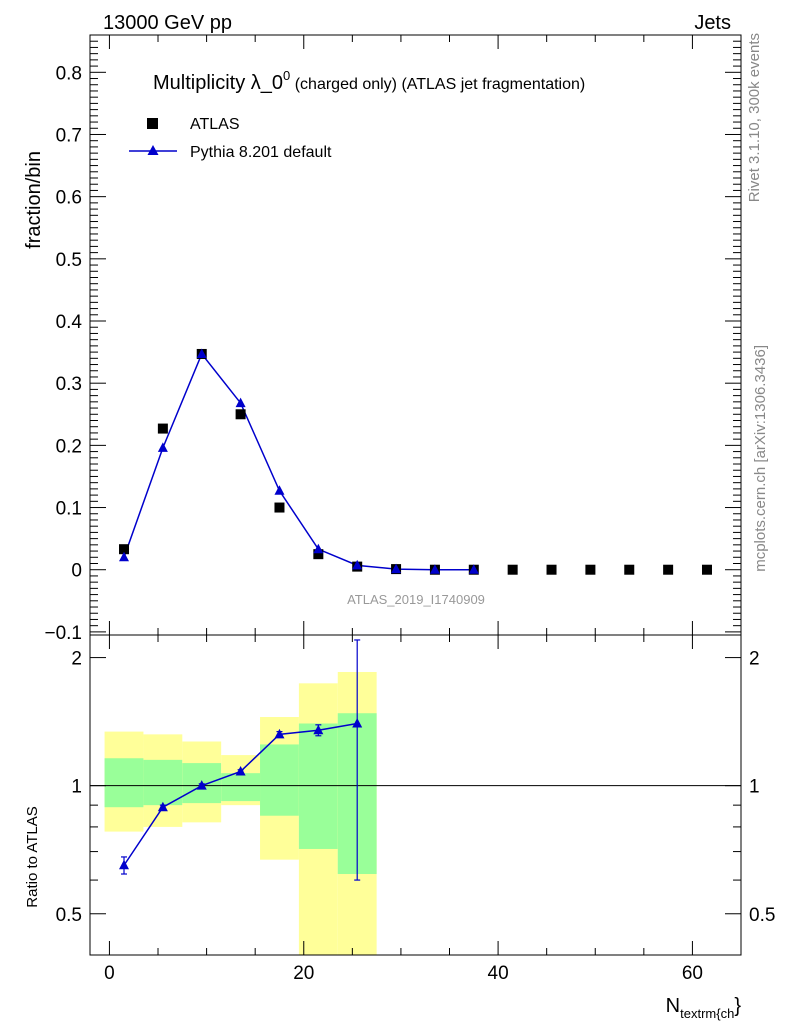 This screenshot has width=786, height=1024. What do you see at coordinates (286, 75) in the screenshot?
I see `title-superscript: 0` at bounding box center [286, 75].